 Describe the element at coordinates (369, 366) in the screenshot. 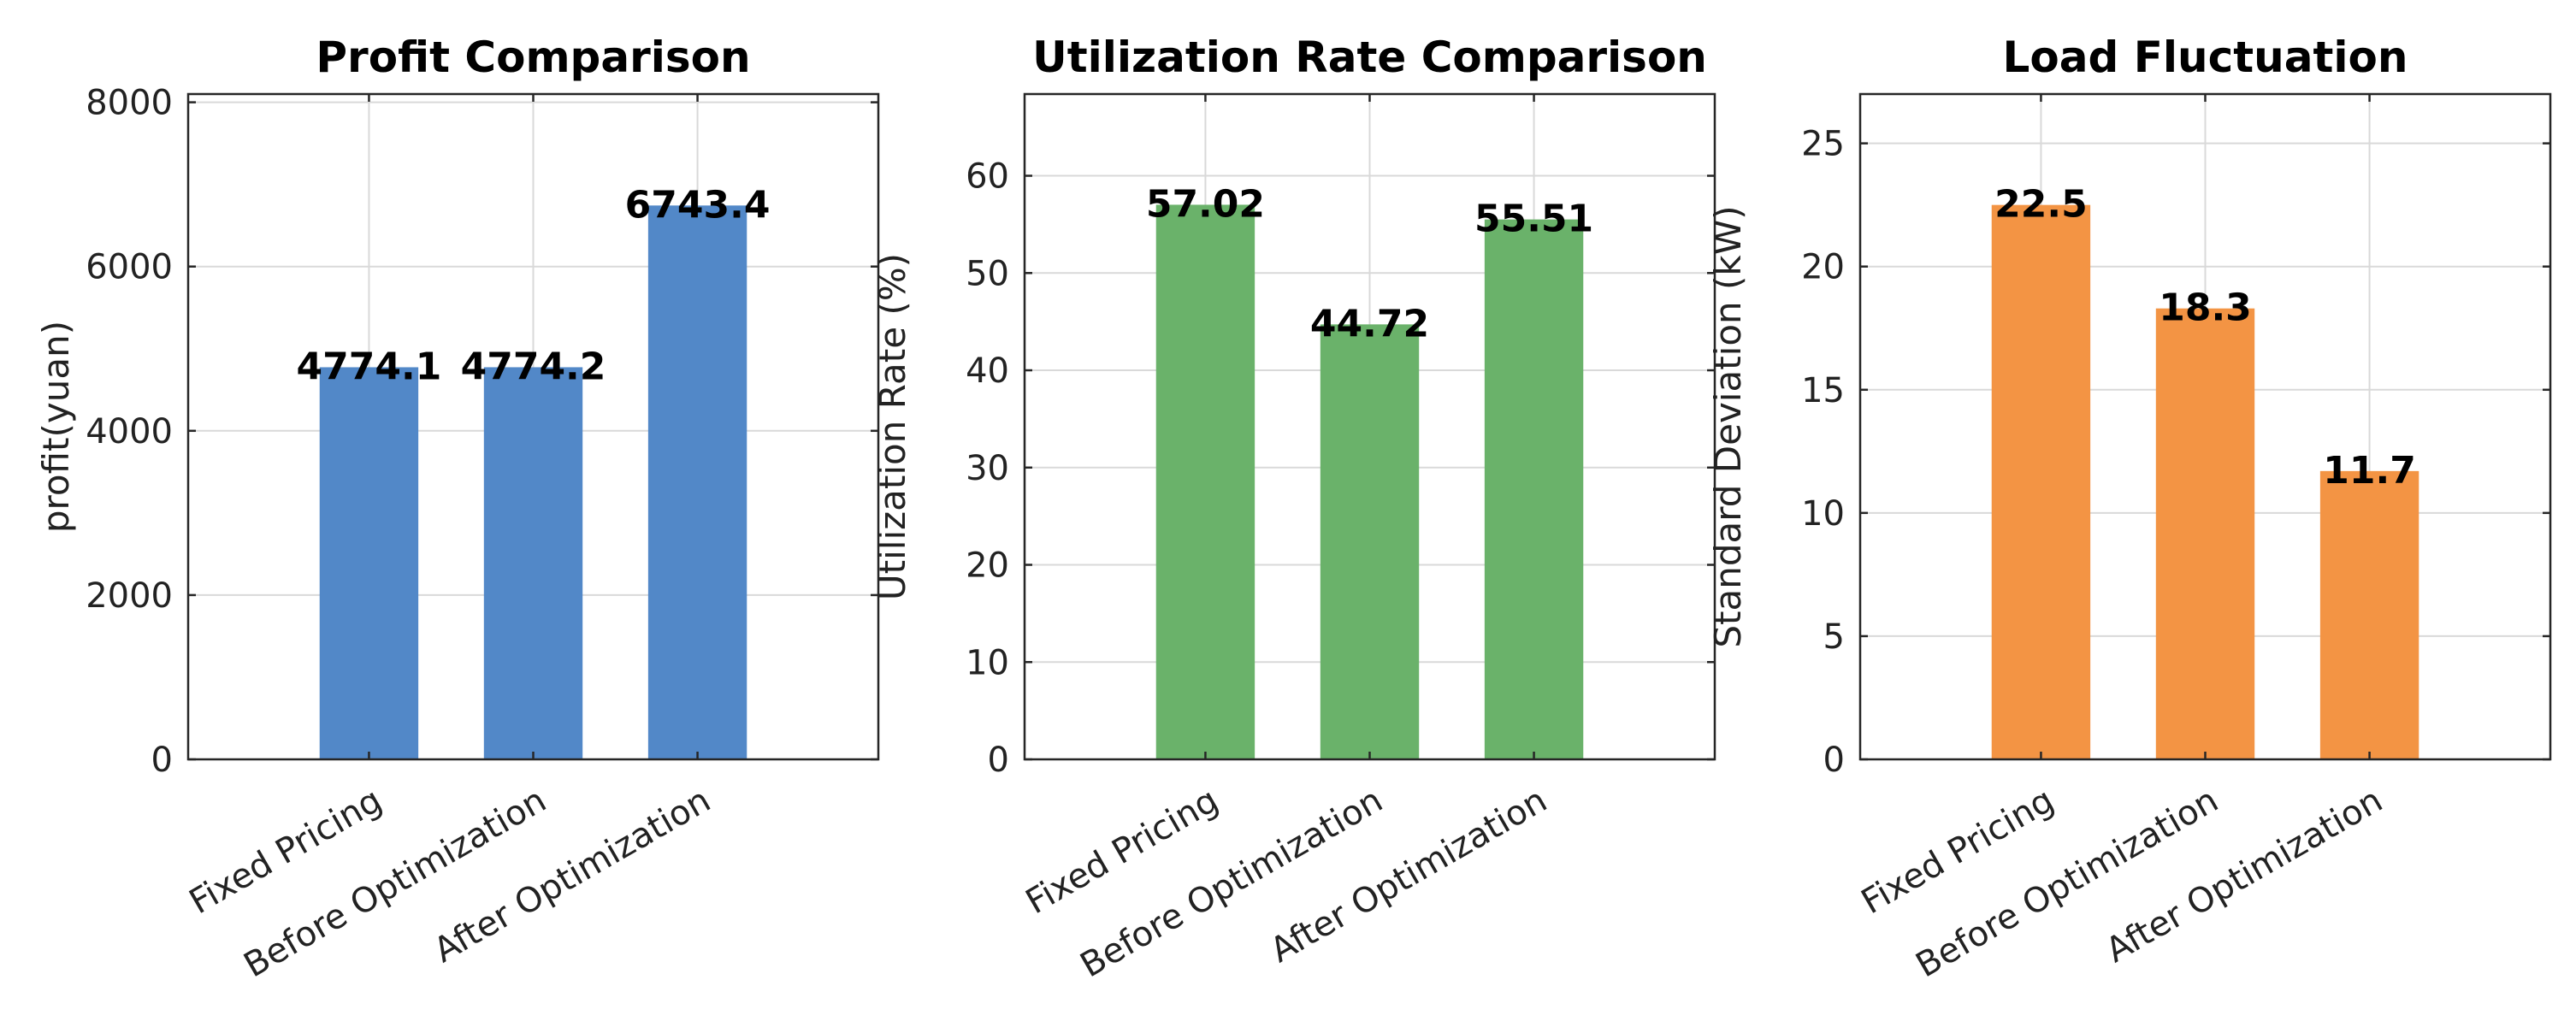

I see `data-label: 4774.1` at that location.